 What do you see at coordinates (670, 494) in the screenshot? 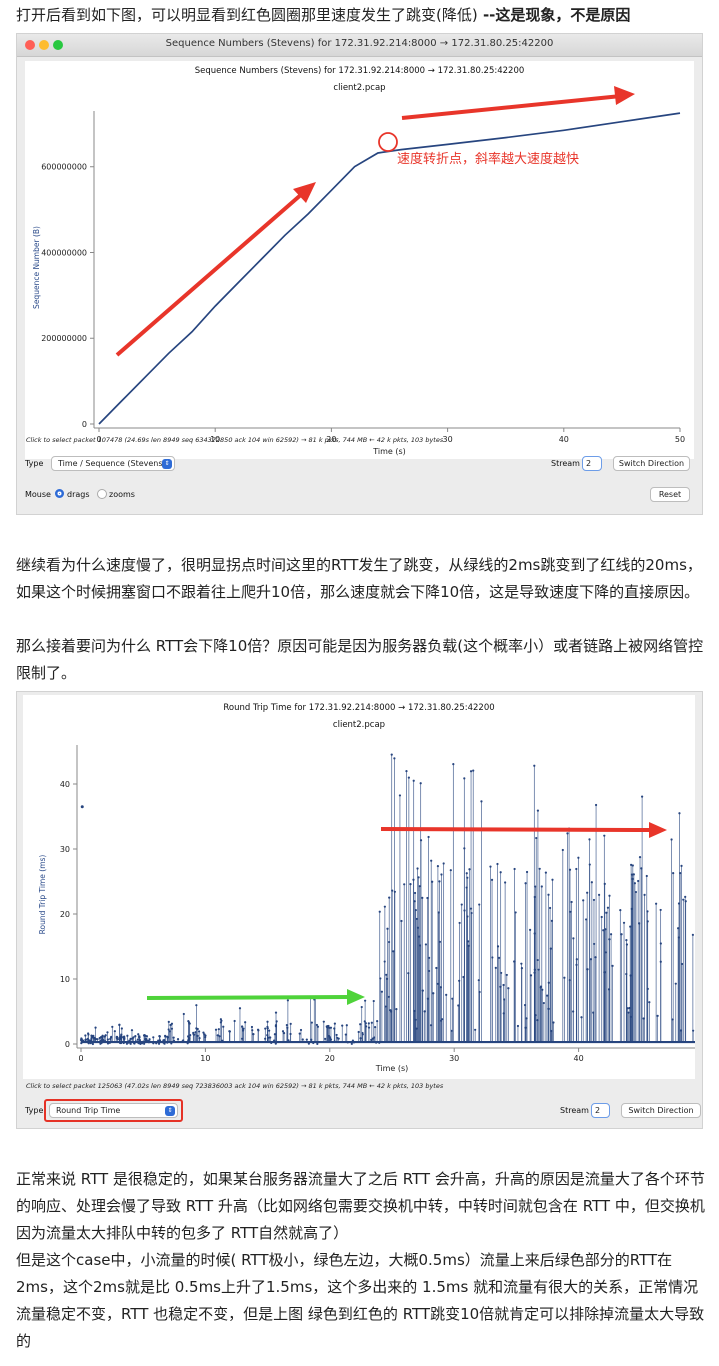
I see `reset-button: Reset` at bounding box center [670, 494].